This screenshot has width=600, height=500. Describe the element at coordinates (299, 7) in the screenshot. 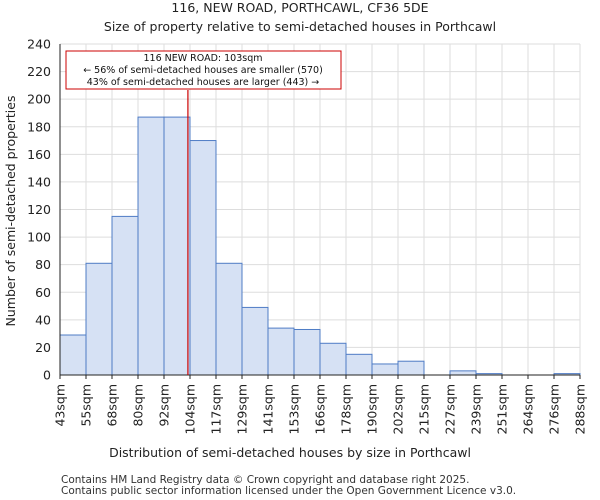

I see `chart-title: 116, NEW ROAD, PORTHCAWL, CF36 5DE` at that location.